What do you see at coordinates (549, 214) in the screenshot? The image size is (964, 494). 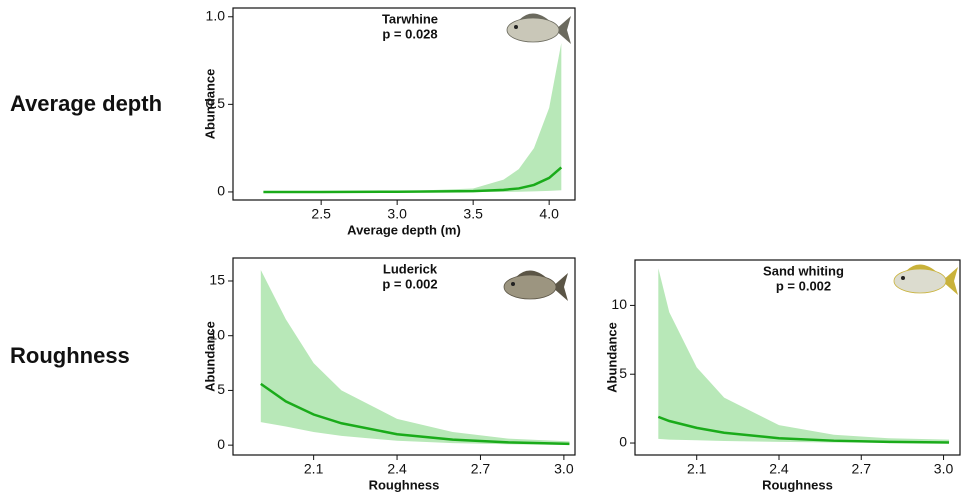 I see `x-tick-label: 4.0` at bounding box center [549, 214].